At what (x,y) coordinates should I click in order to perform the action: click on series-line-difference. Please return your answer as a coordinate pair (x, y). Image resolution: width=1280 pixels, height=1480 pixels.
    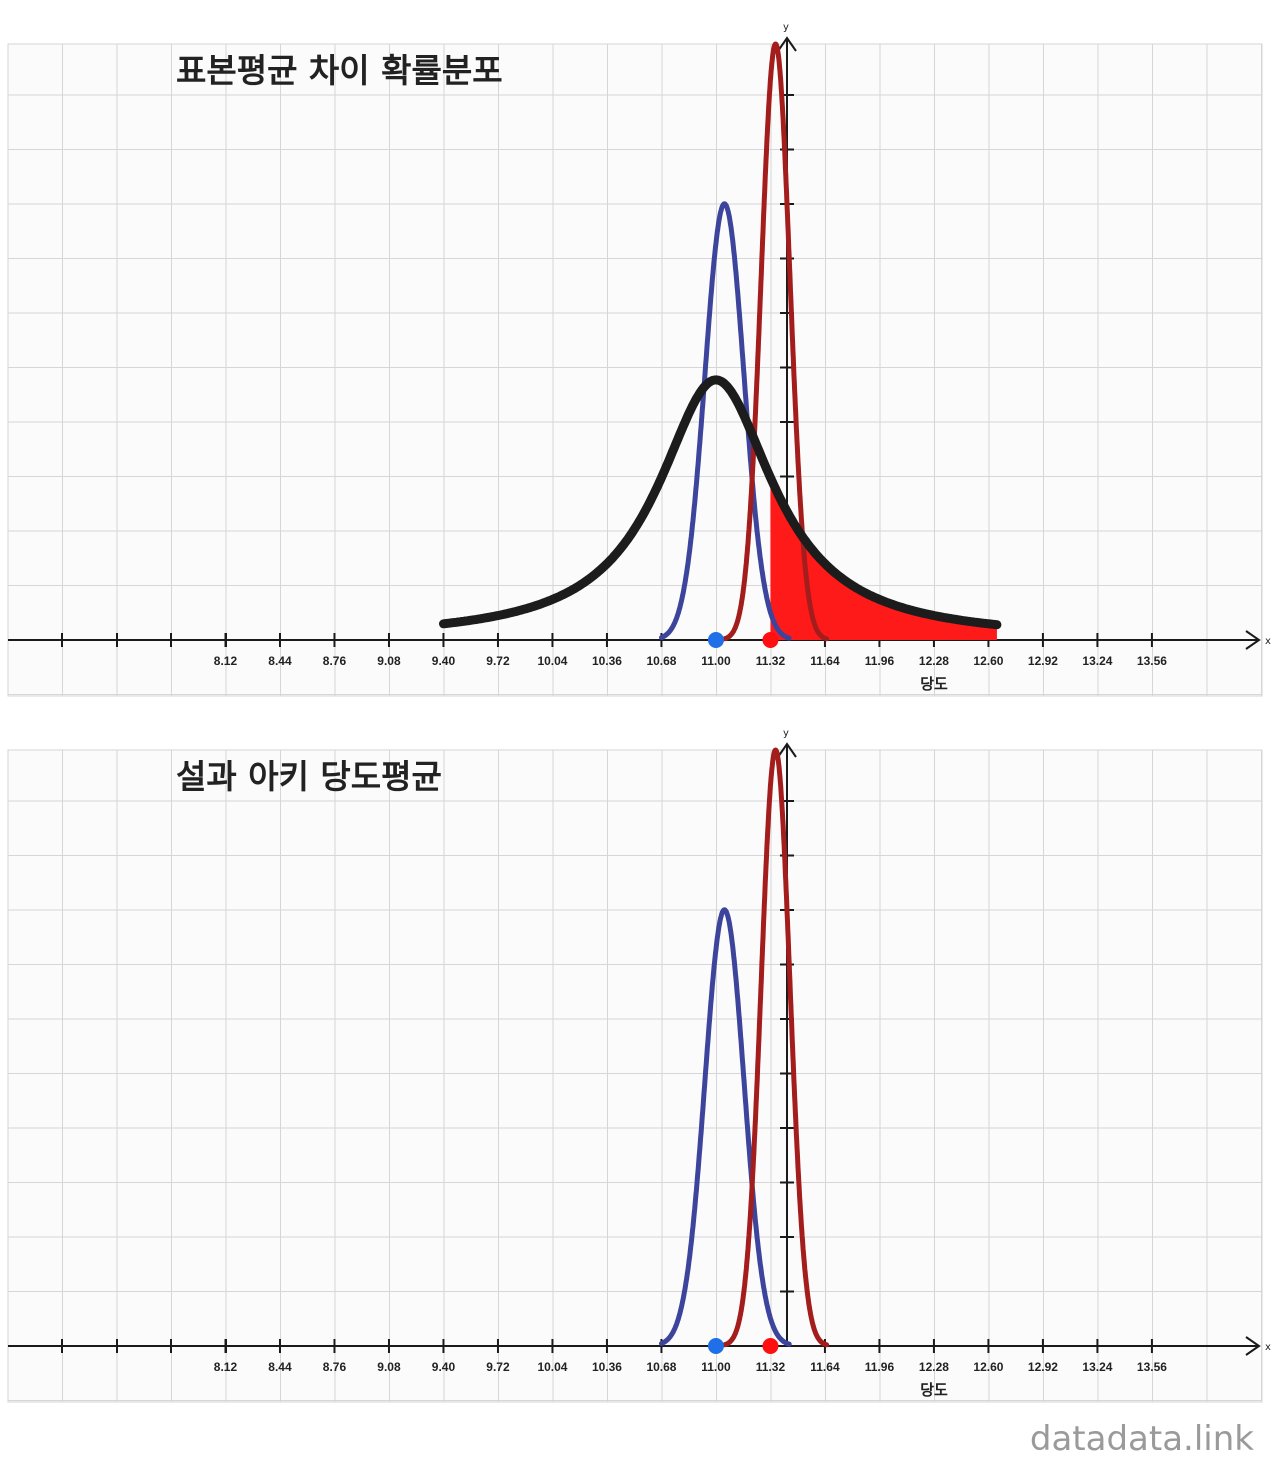
    Looking at the image, I should click on (720, 502).